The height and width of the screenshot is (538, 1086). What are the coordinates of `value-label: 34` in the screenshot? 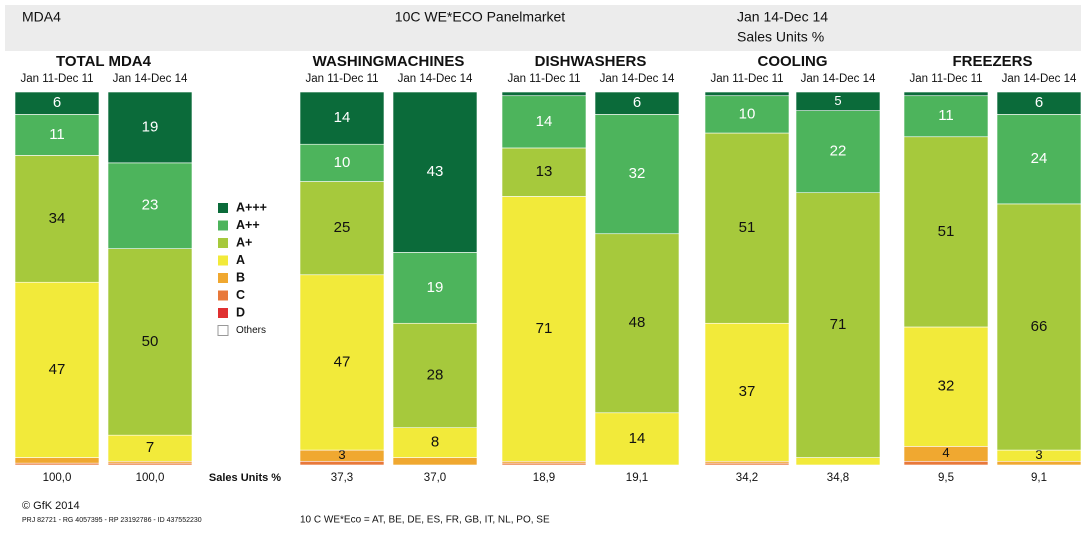 It's located at (57, 218).